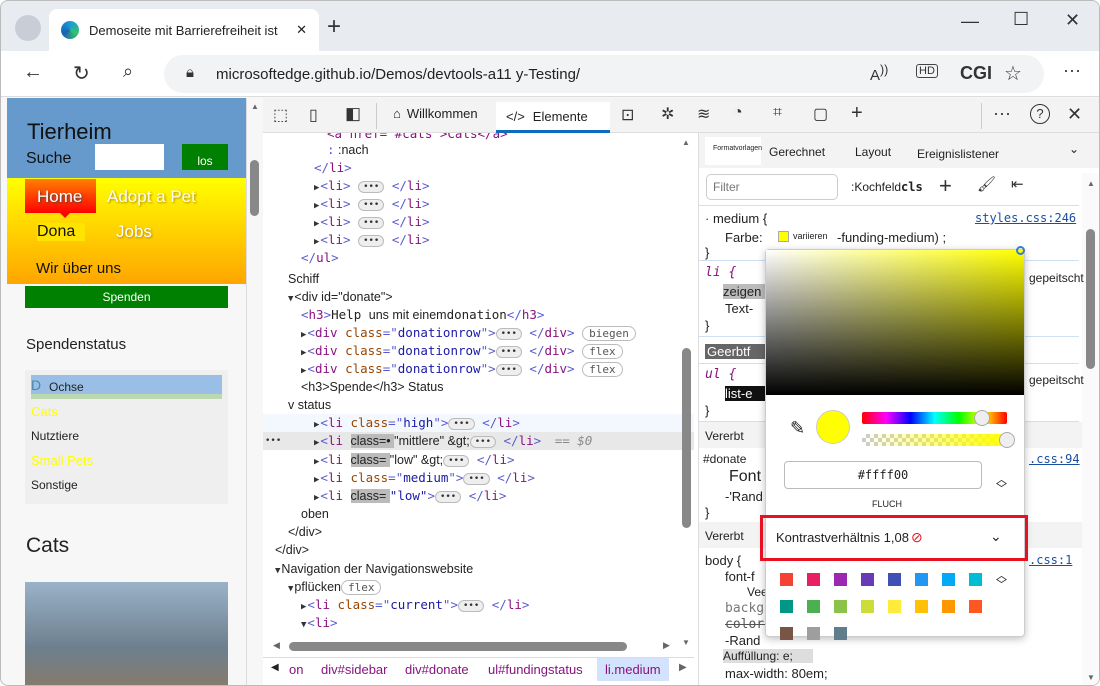 The image size is (1100, 686). What do you see at coordinates (301, 29) in the screenshot?
I see `close-tab-icon: ✕` at bounding box center [301, 29].